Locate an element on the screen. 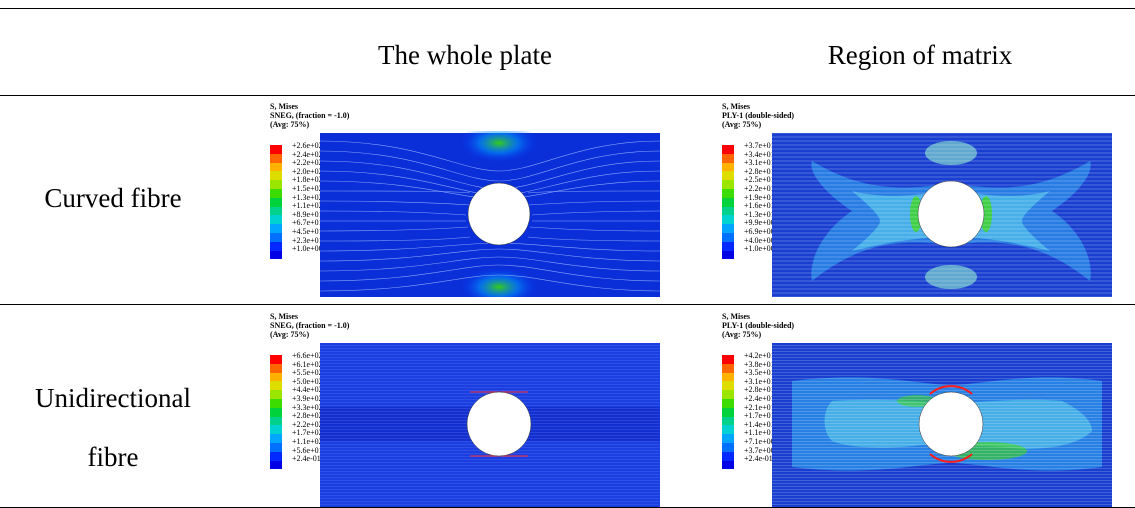  row-divider-rule is located at coordinates (567, 304).